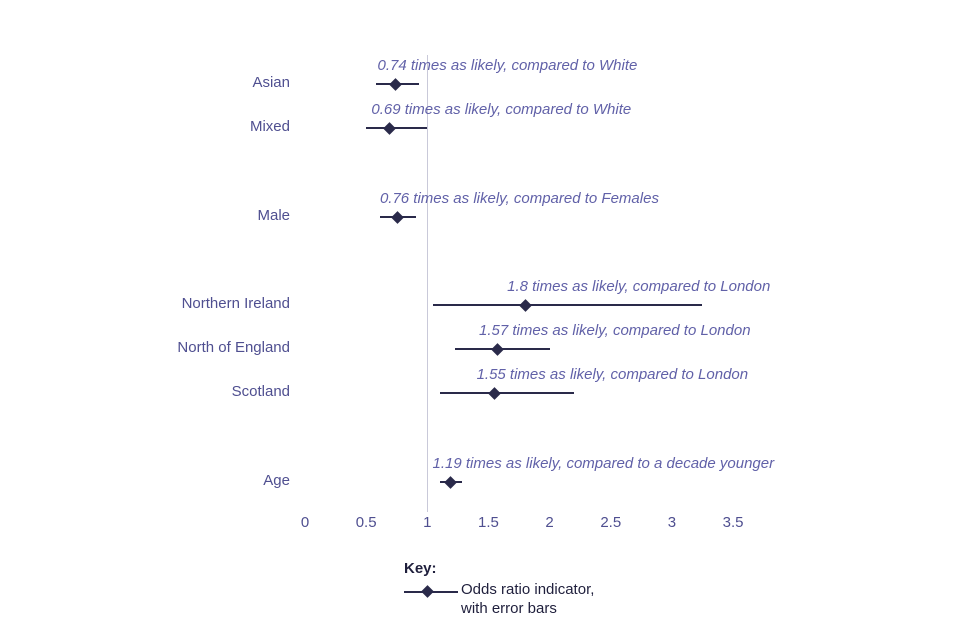 This screenshot has width=960, height=640. I want to click on x-axis-tick-label: 3, so click(672, 522).